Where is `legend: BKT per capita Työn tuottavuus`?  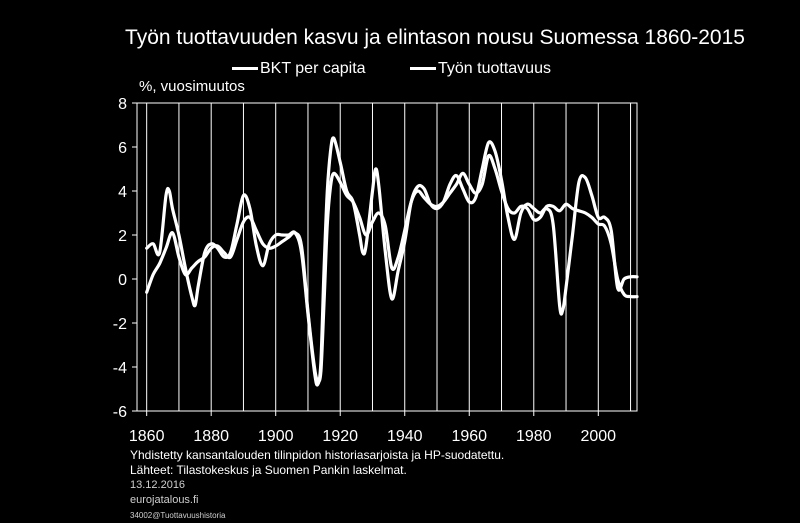 legend: BKT per capita Työn tuottavuus is located at coordinates (411, 67).